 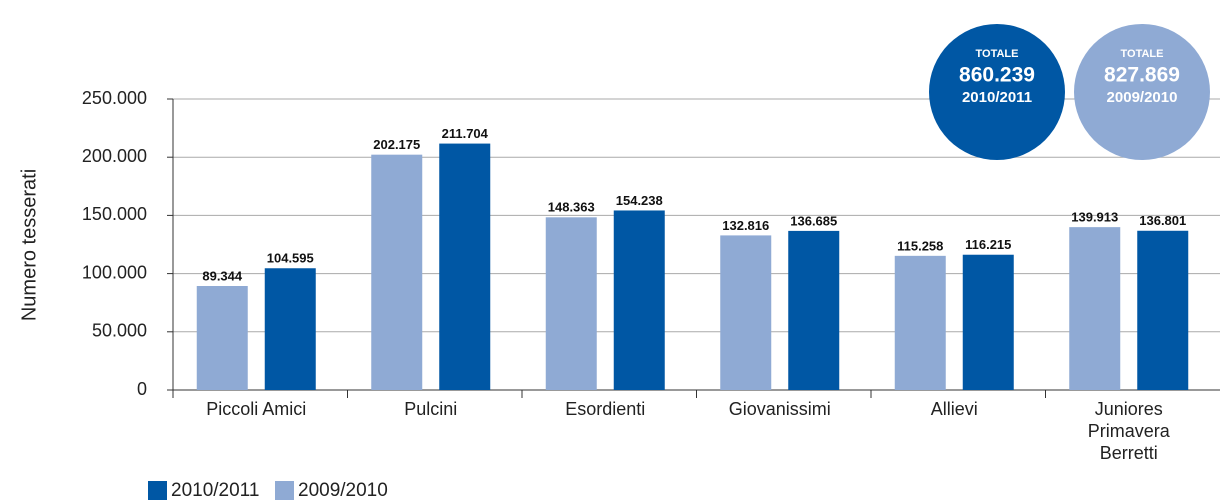 I want to click on y-tick-label: 200.000, so click(x=114, y=156).